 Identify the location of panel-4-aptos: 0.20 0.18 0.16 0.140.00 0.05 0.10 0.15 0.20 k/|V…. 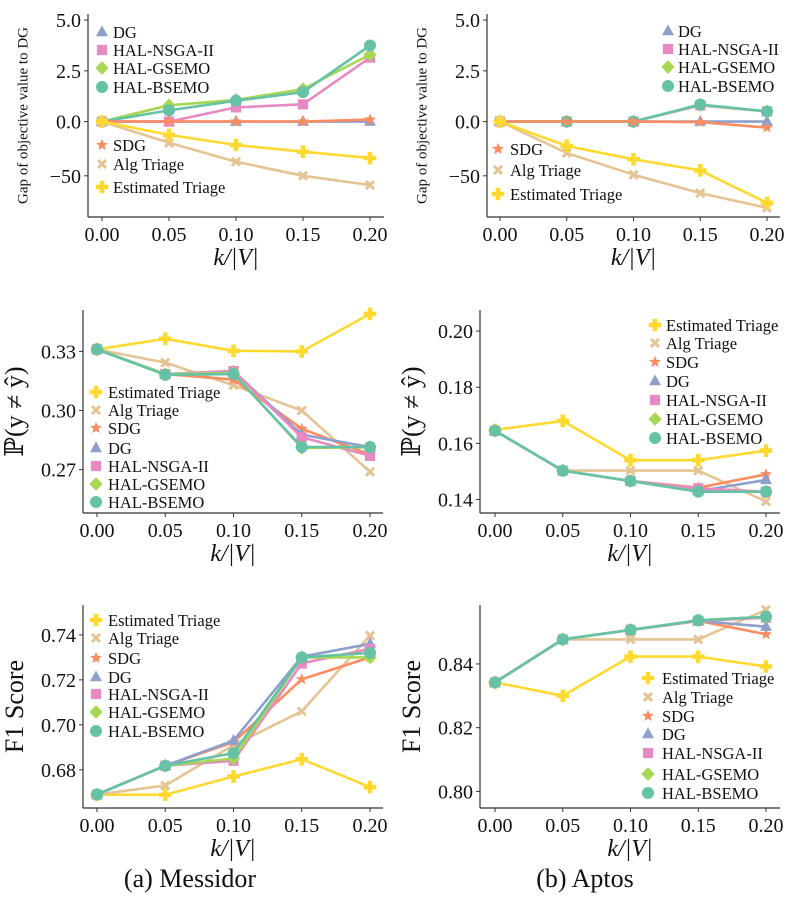
(590, 438).